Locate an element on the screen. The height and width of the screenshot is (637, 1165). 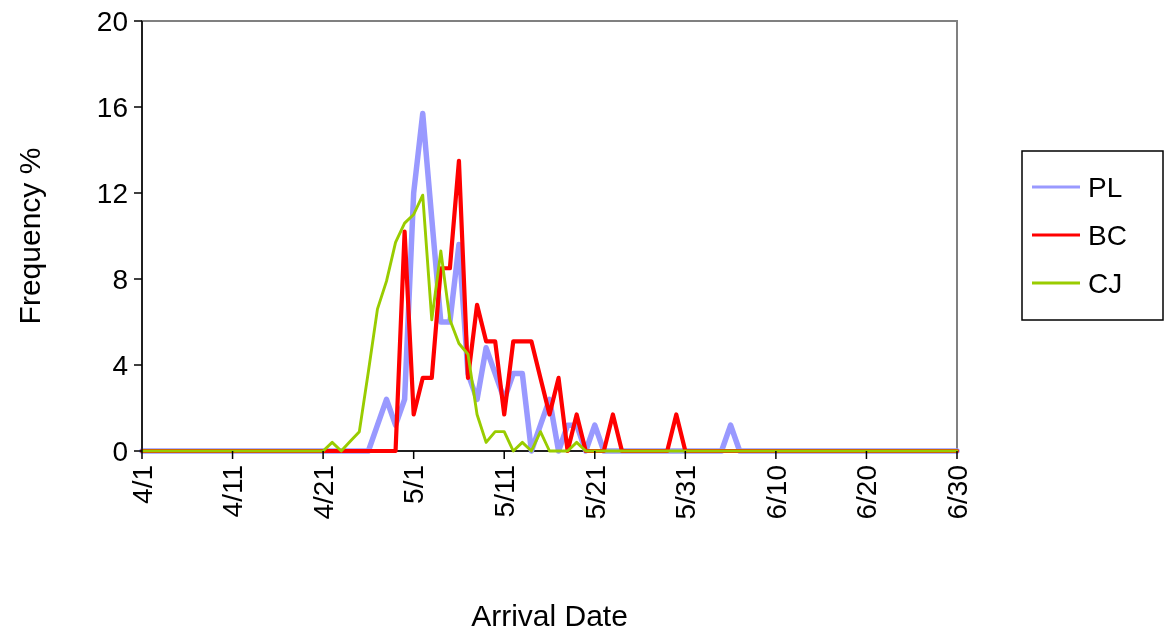
x-tick-label: 5/1 is located at coordinates (414, 484).